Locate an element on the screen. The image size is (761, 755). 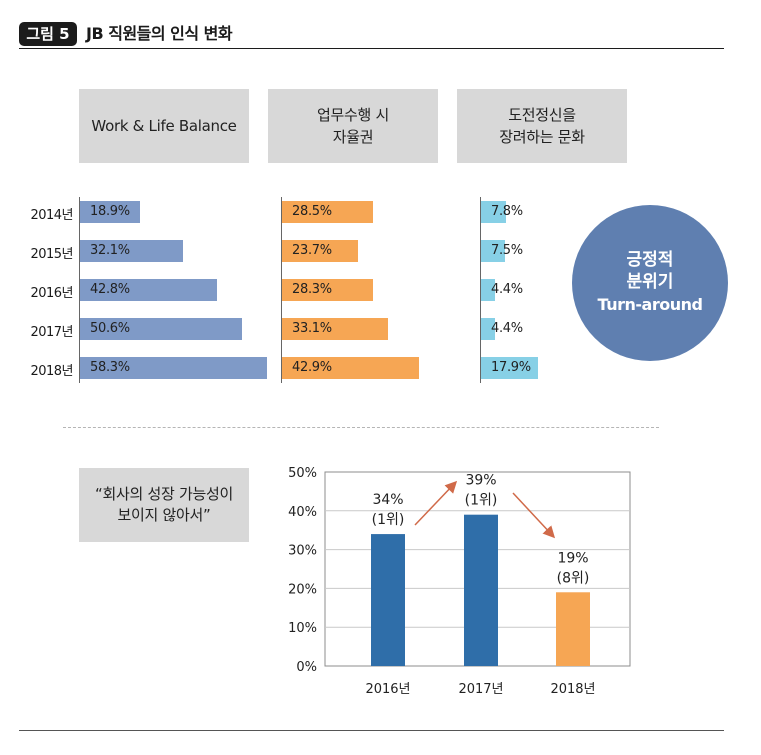
x-tick-label-0: 2016년 is located at coordinates (387, 689).